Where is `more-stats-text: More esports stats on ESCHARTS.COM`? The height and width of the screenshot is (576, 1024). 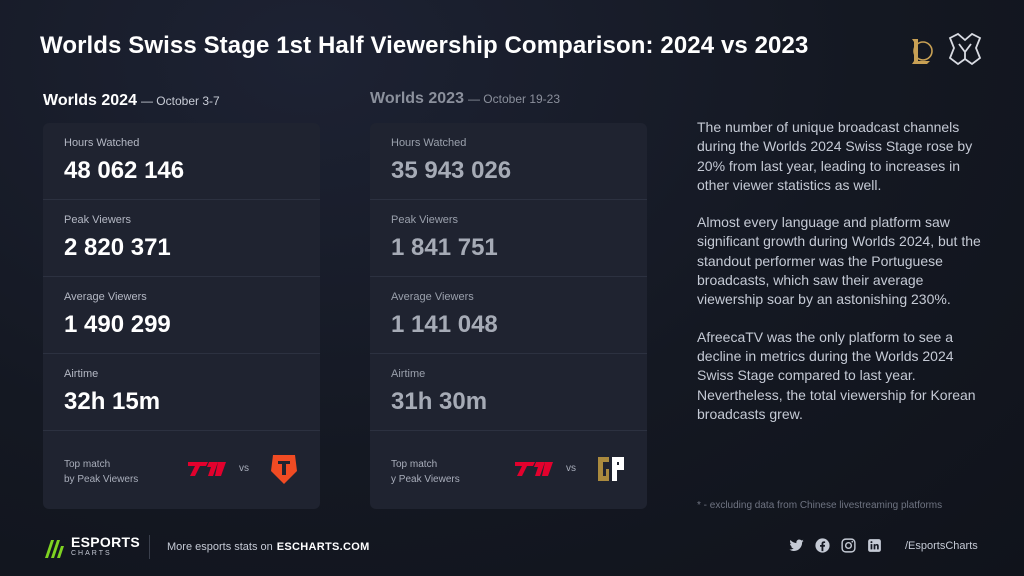 more-stats-text: More esports stats on ESCHARTS.COM is located at coordinates (268, 547).